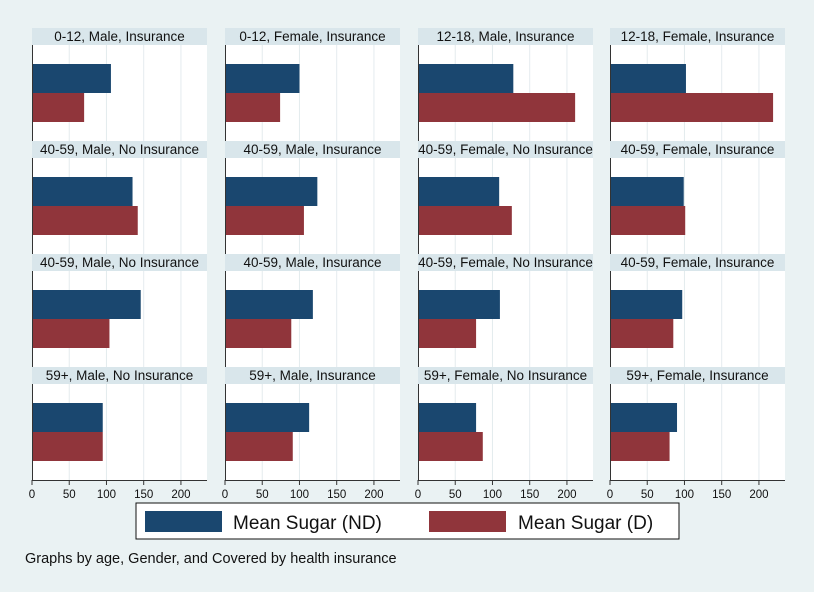 The height and width of the screenshot is (592, 814). What do you see at coordinates (407, 521) in the screenshot?
I see `legend-box` at bounding box center [407, 521].